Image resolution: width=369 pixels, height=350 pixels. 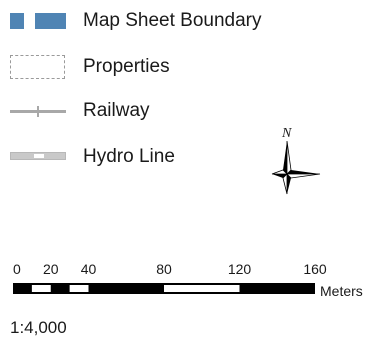 What do you see at coordinates (80, 111) in the screenshot?
I see `legend-item-railway: Railway` at bounding box center [80, 111].